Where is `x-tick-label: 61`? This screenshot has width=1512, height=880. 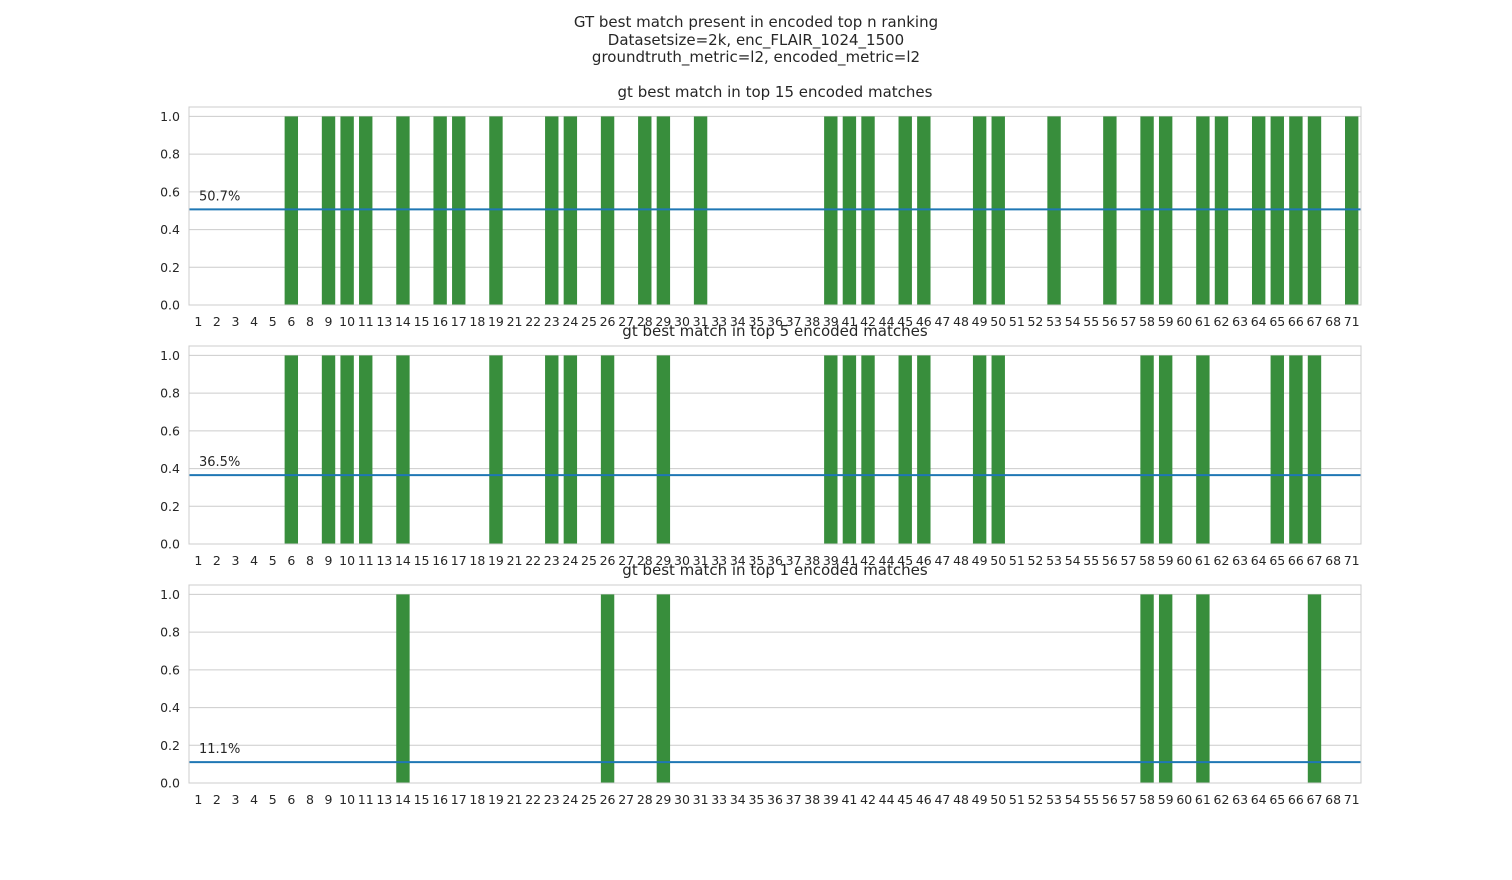 x-tick-label: 61 is located at coordinates (1203, 321).